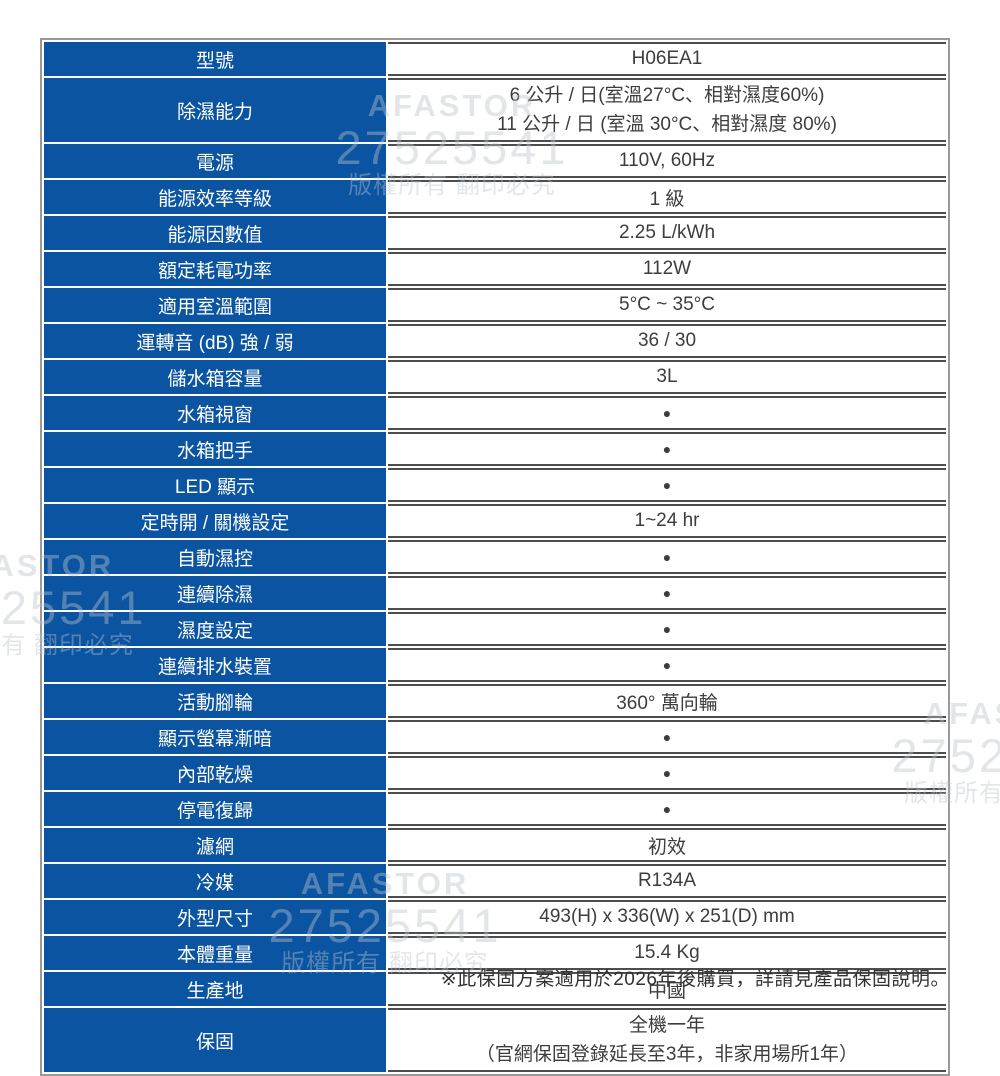 The image size is (1000, 1076). I want to click on spec-label: 本體重量, so click(215, 953).